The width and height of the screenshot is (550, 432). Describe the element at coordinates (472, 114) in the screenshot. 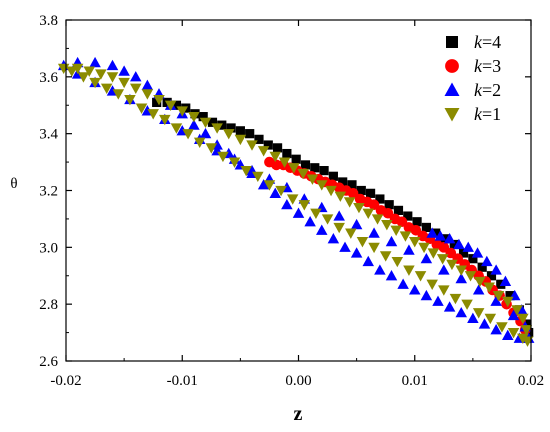

I see `legend-item: k=1` at that location.